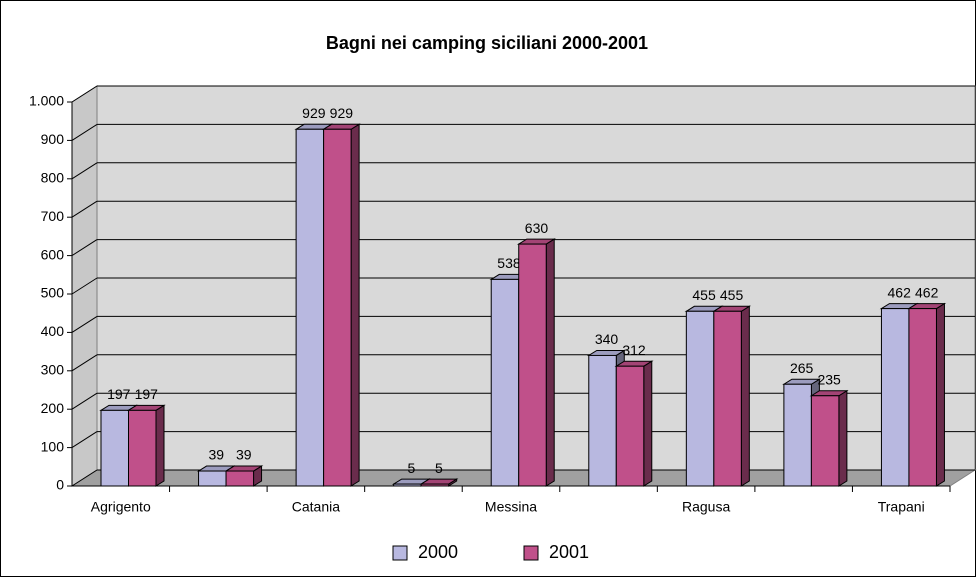 The width and height of the screenshot is (977, 578). Describe the element at coordinates (53, 331) in the screenshot. I see `y-tick-label: 400` at that location.